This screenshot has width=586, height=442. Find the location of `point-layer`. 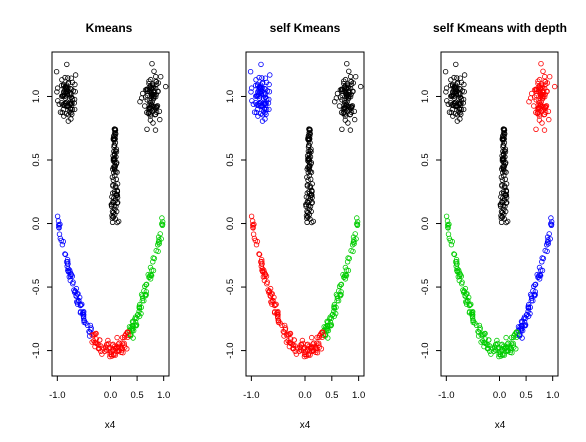

point-layer is located at coordinates (305, 210).